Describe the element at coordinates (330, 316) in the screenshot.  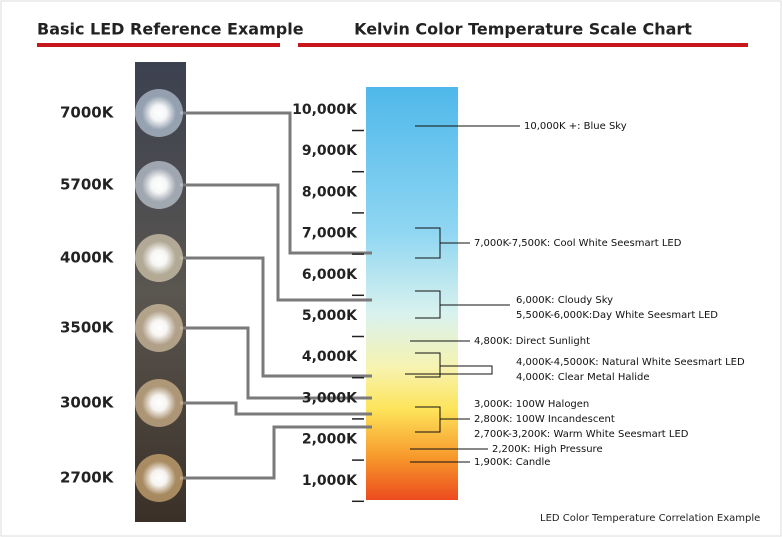
I see `scale-label: 5,000K` at that location.